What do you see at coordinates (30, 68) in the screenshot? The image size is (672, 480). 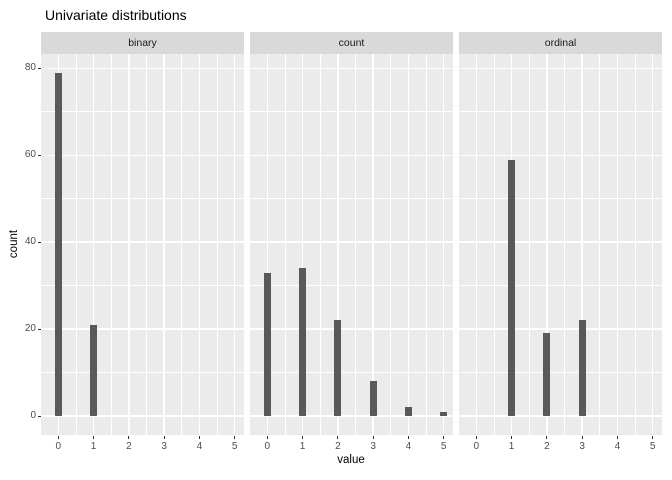 I see `y-tick-label: 80` at bounding box center [30, 68].